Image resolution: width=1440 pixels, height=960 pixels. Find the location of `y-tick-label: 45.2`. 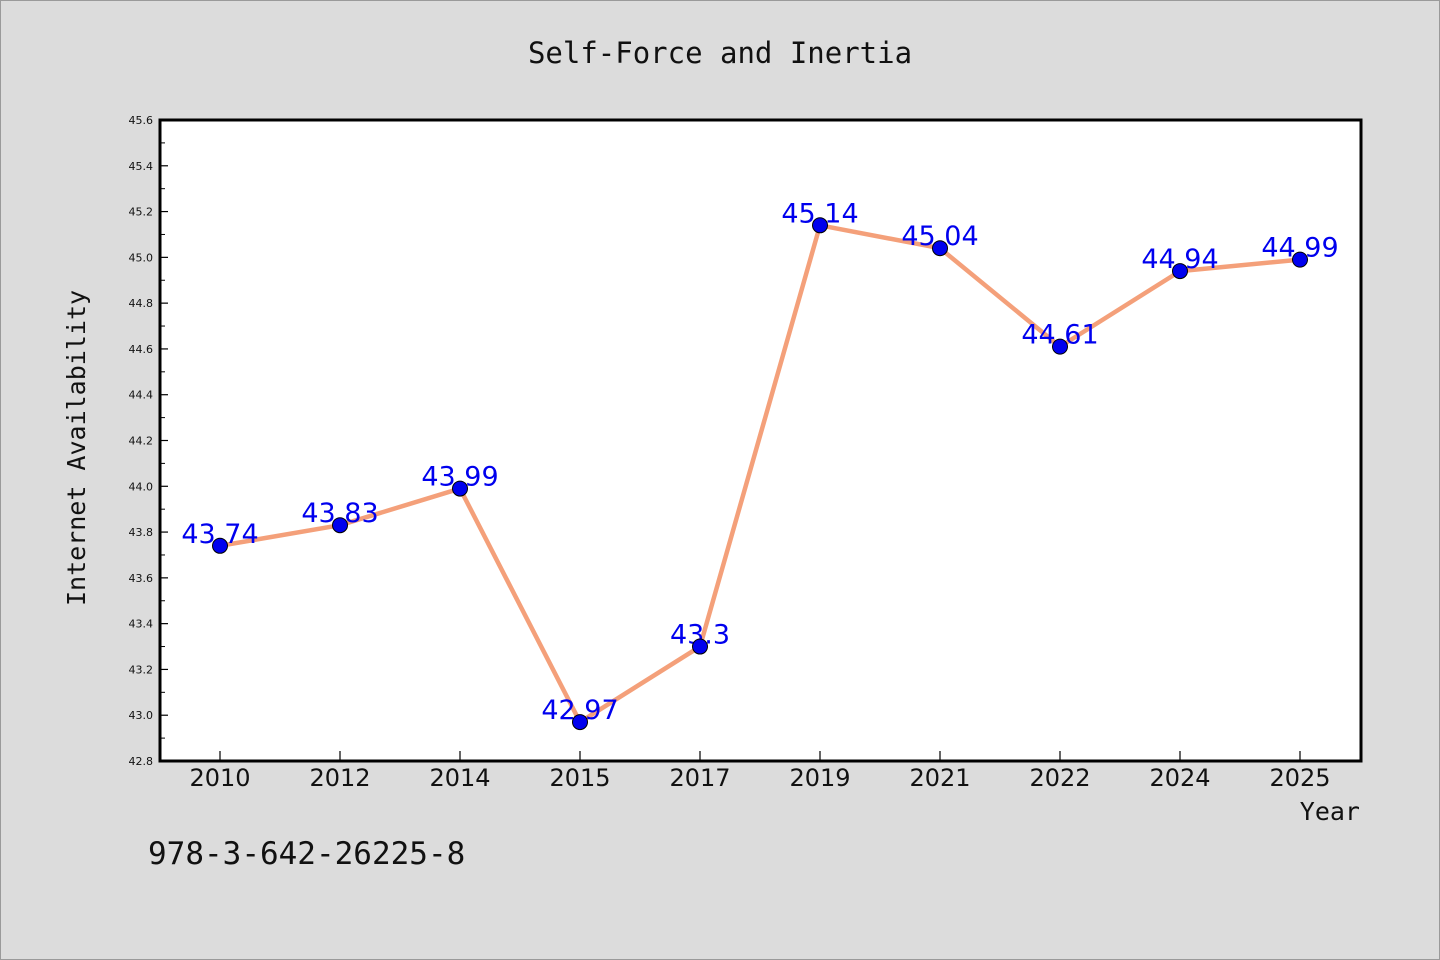

y-tick-label: 45.2 is located at coordinates (141, 212).